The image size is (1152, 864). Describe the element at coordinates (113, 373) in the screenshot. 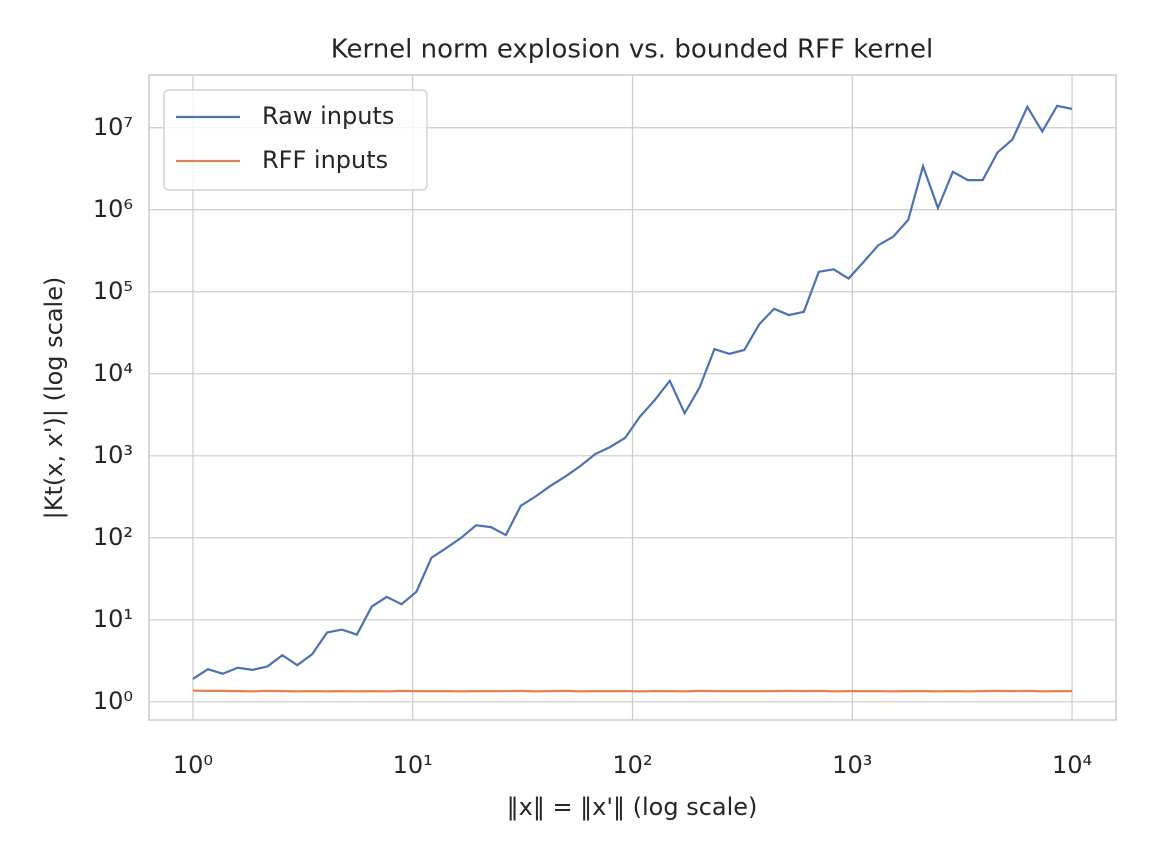

I see `y-tick-label: 10⁴` at that location.